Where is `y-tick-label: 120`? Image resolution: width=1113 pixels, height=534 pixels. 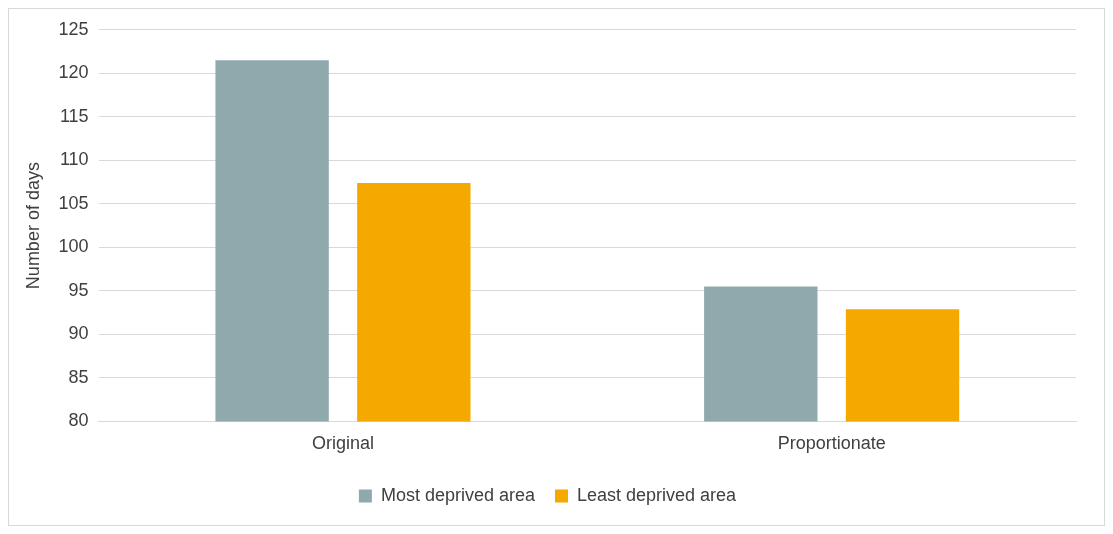
y-tick-label: 120 is located at coordinates (73, 72).